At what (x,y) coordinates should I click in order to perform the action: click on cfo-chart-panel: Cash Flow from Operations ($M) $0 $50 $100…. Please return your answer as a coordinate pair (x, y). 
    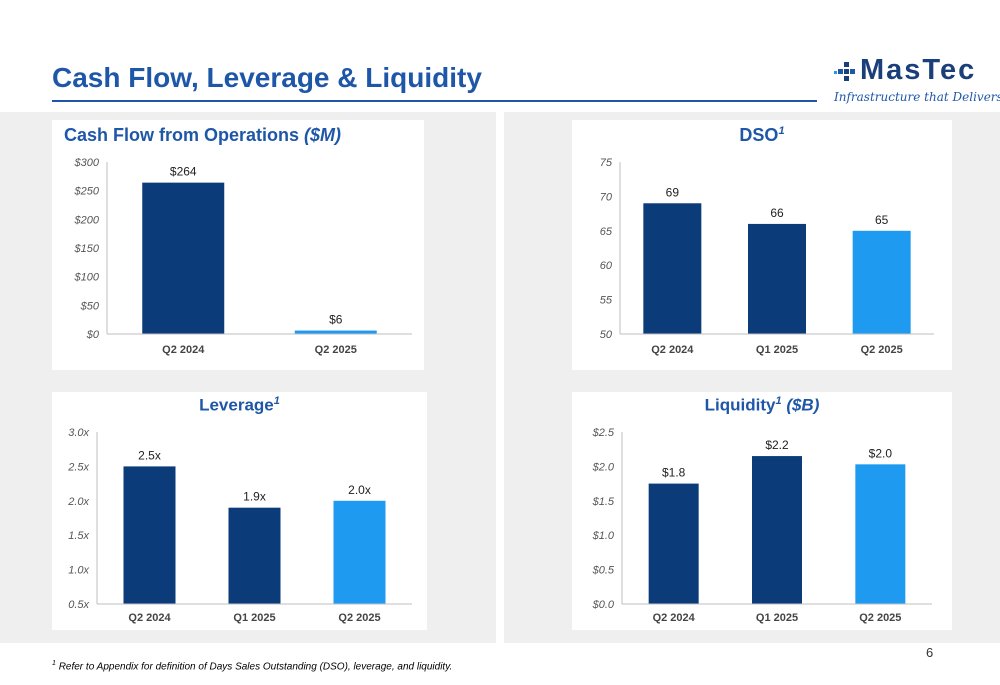
    Looking at the image, I should click on (238, 245).